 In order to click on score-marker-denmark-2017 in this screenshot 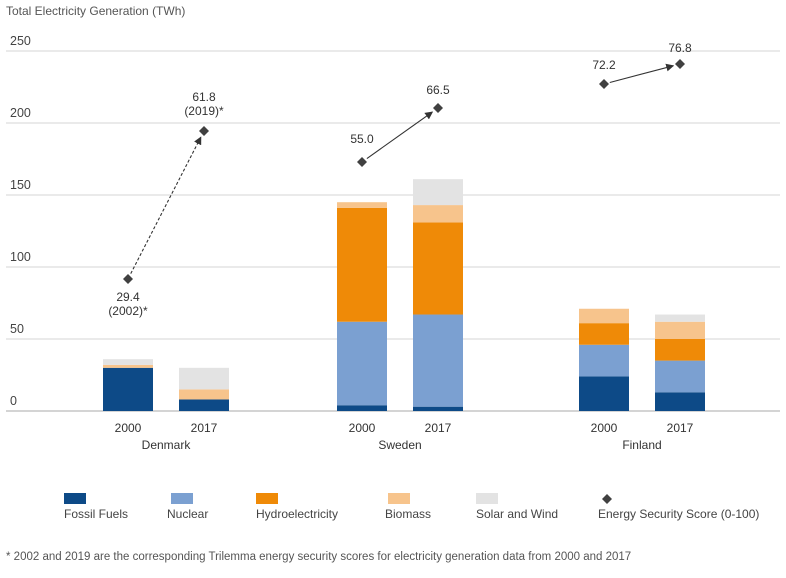, I will do `click(204, 131)`.